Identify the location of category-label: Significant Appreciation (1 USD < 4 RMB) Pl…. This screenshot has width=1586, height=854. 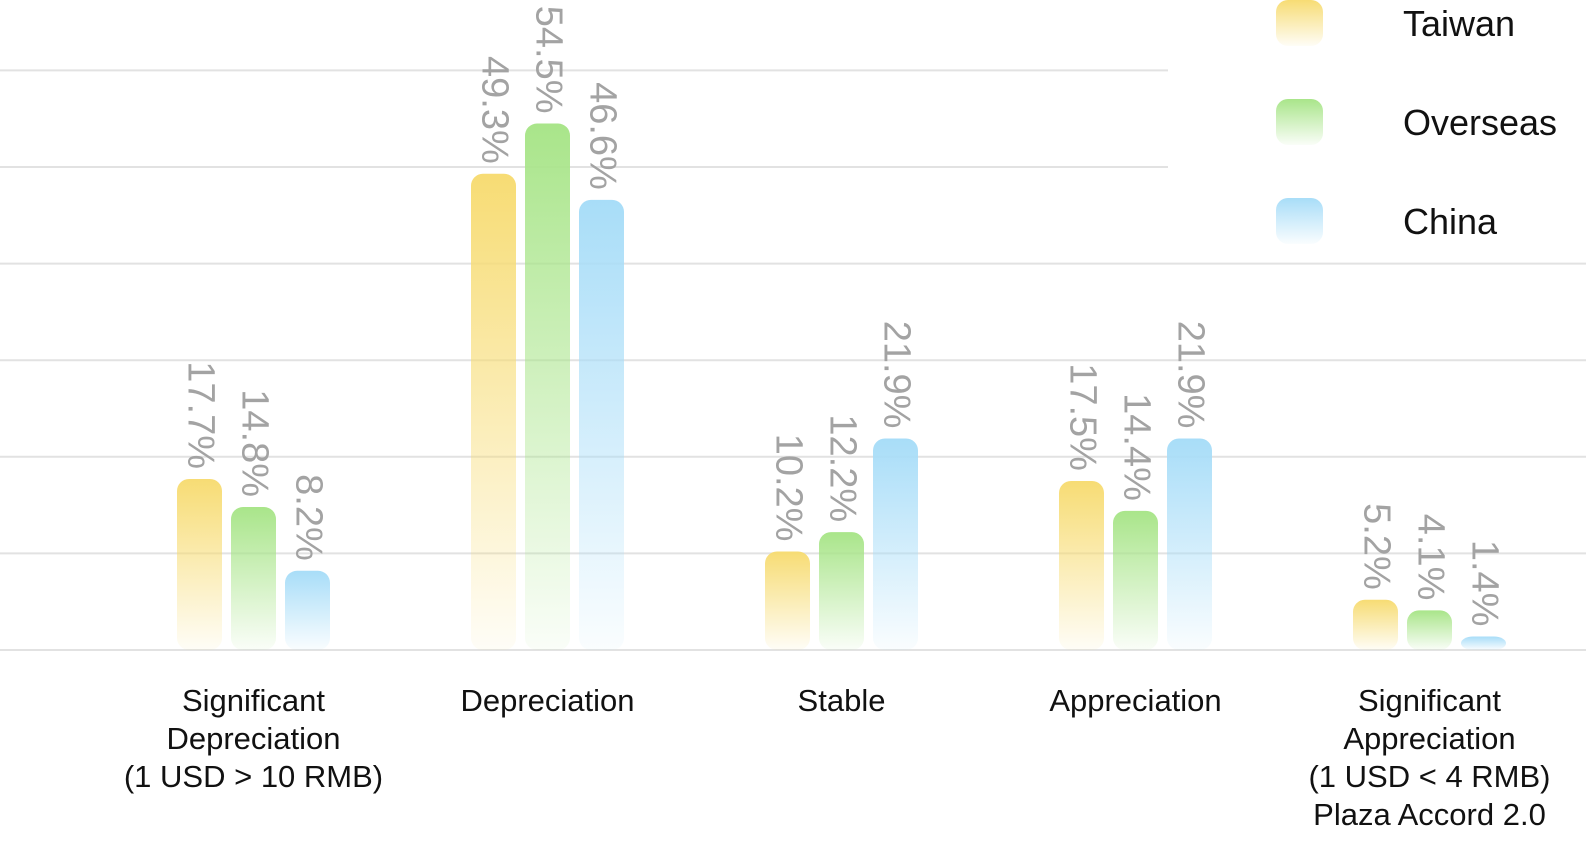
(1429, 757).